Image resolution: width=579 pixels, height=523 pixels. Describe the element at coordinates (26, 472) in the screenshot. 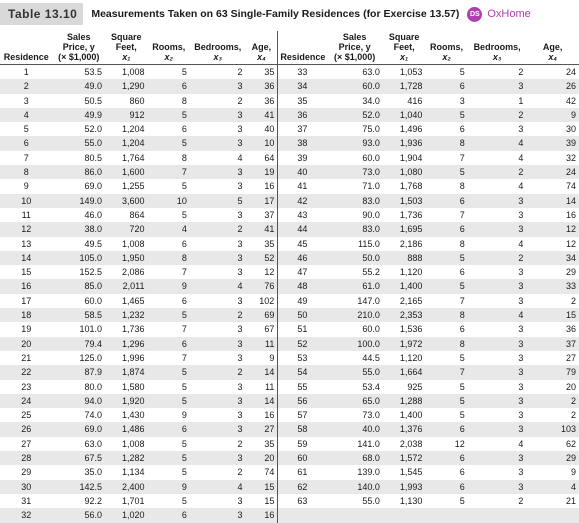

I see `table-cell: 29` at that location.